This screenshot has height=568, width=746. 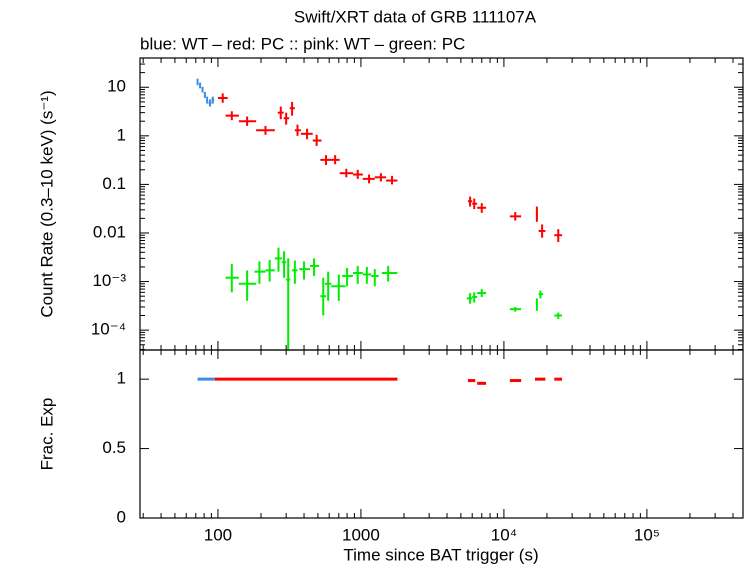 What do you see at coordinates (415, 16) in the screenshot?
I see `chart-title: Swift/XRT data of GRB 111107A` at bounding box center [415, 16].